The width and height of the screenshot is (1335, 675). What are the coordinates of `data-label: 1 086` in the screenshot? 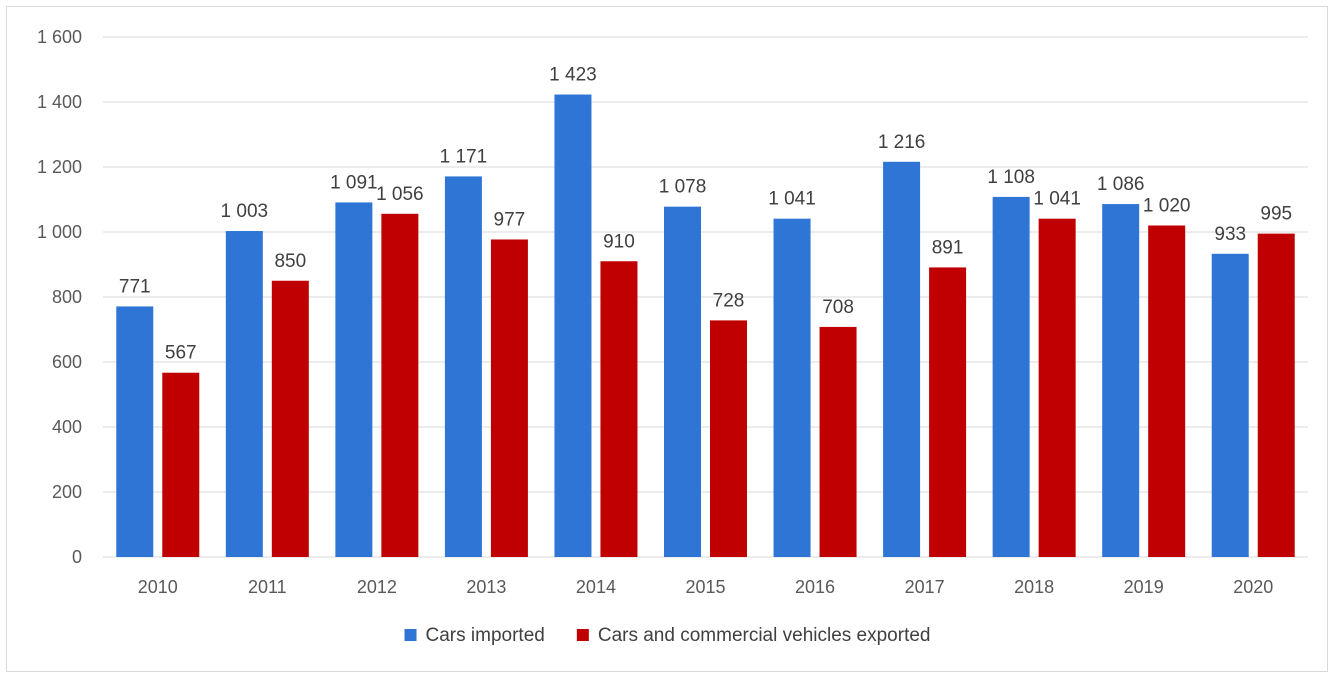 It's located at (1121, 184).